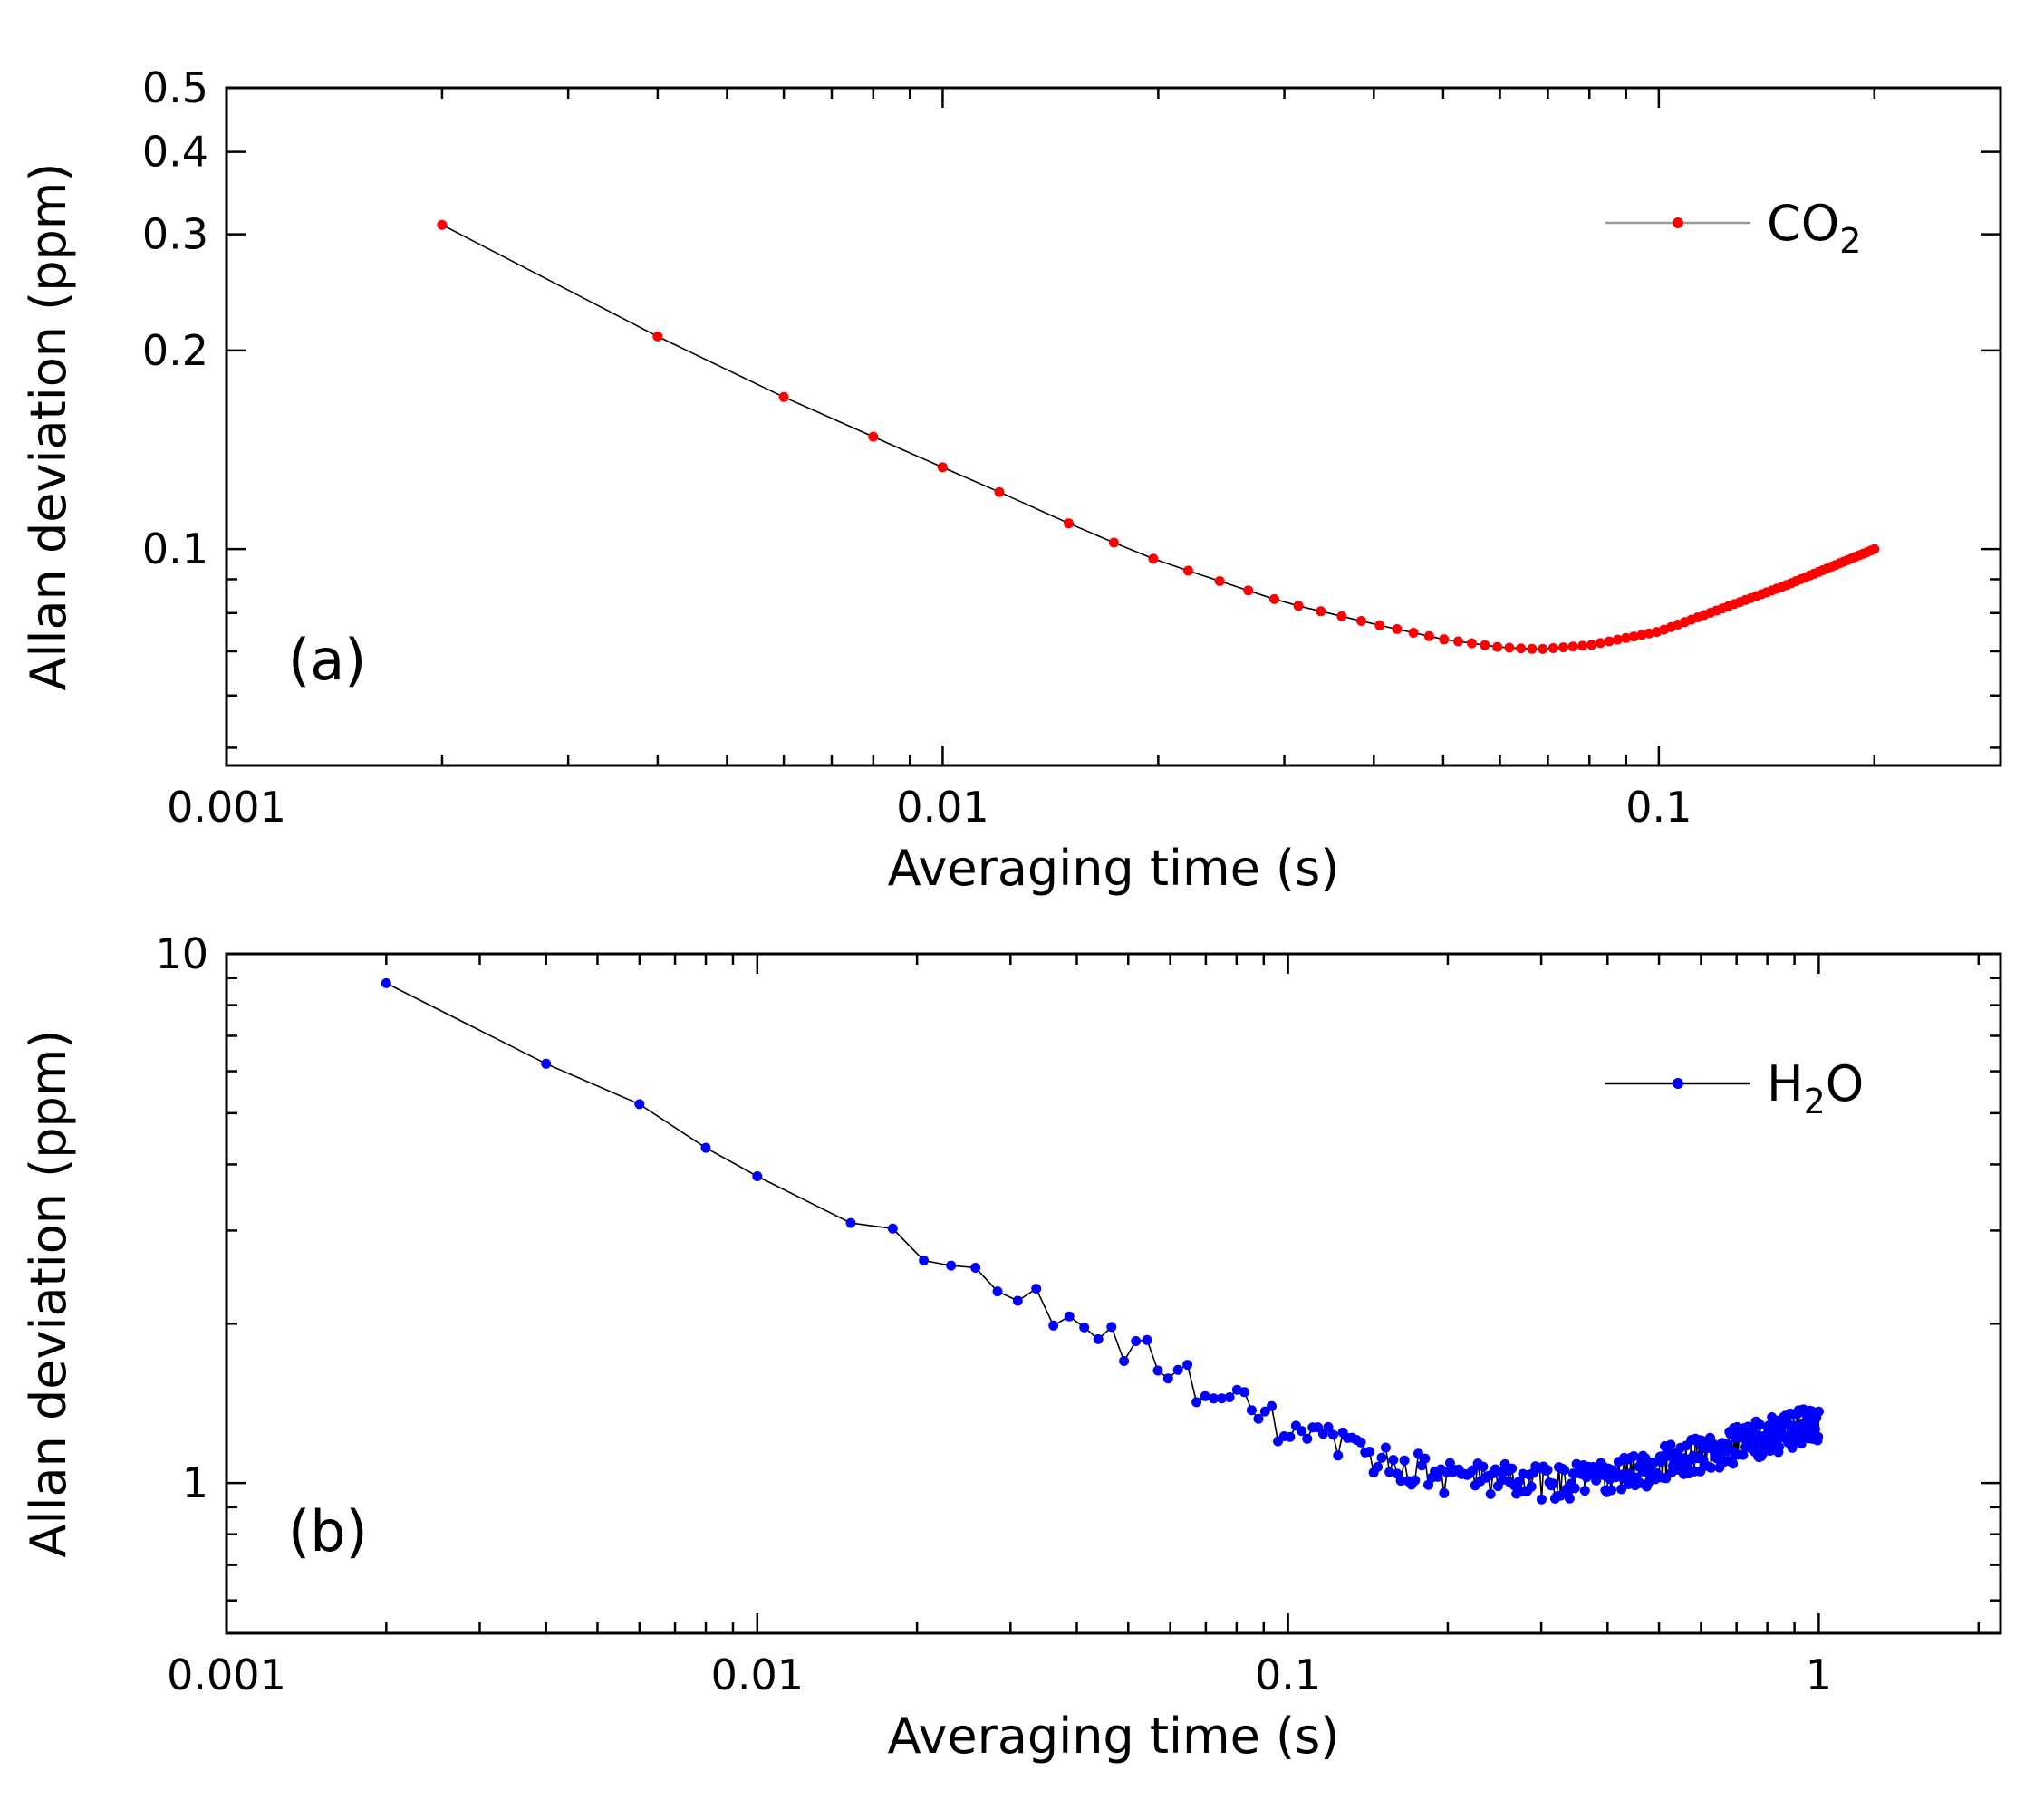  Describe the element at coordinates (1814, 228) in the screenshot. I see `legend-label: CO2` at that location.